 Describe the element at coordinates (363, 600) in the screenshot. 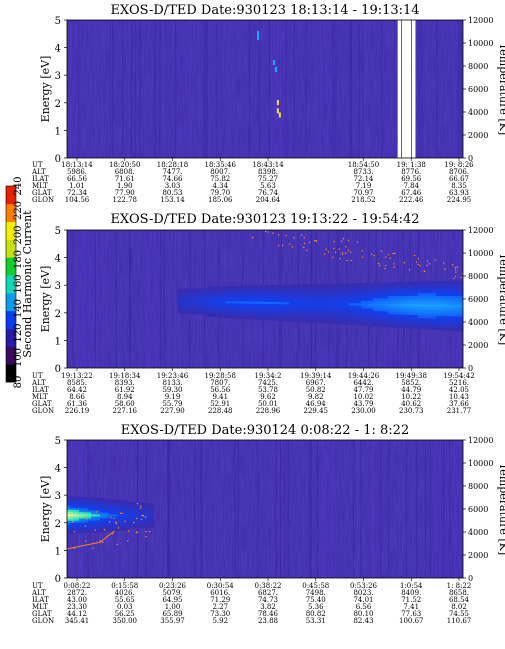

I see `table-cell: 74.01` at that location.